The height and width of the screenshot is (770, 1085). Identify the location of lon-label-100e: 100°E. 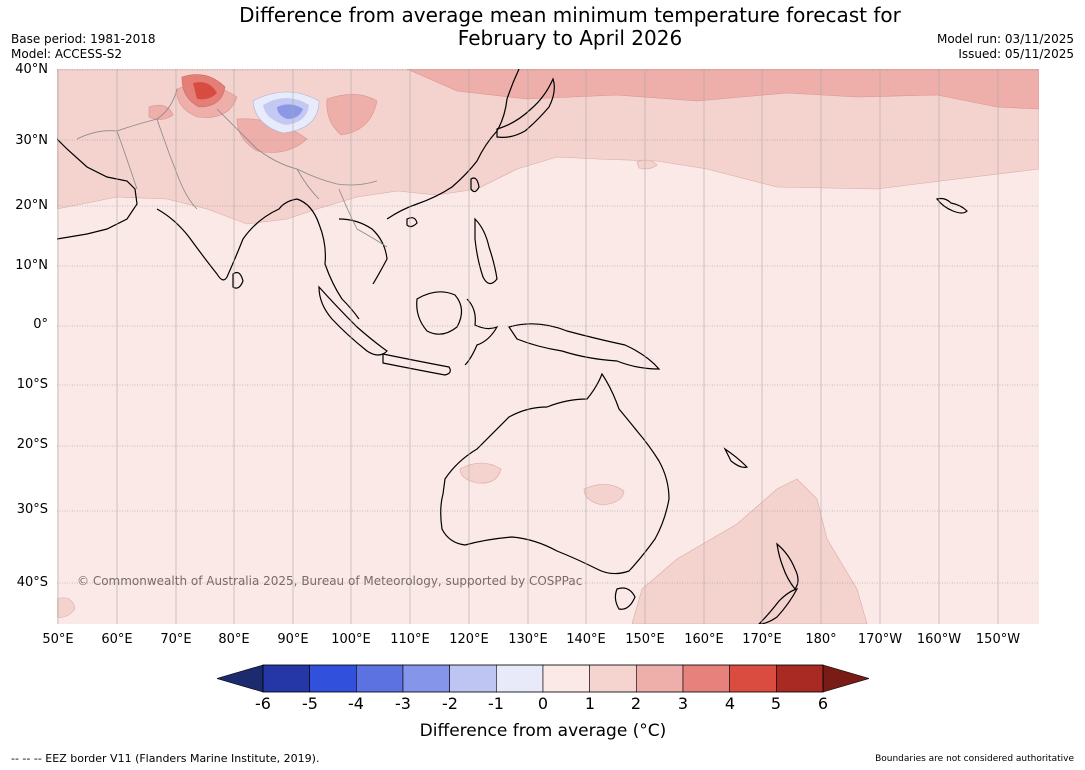
(351, 639).